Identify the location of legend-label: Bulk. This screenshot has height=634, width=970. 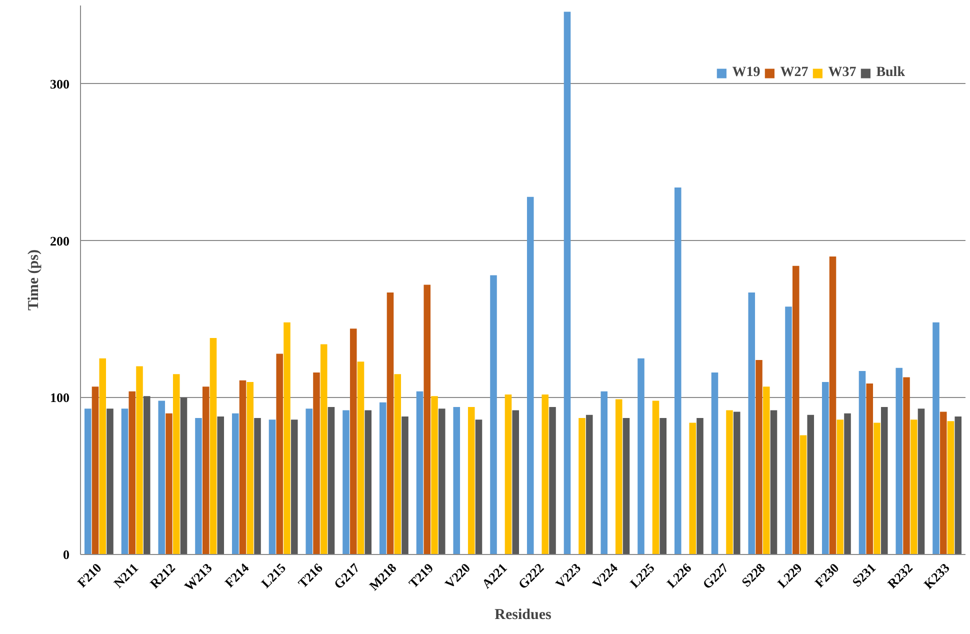
(890, 73).